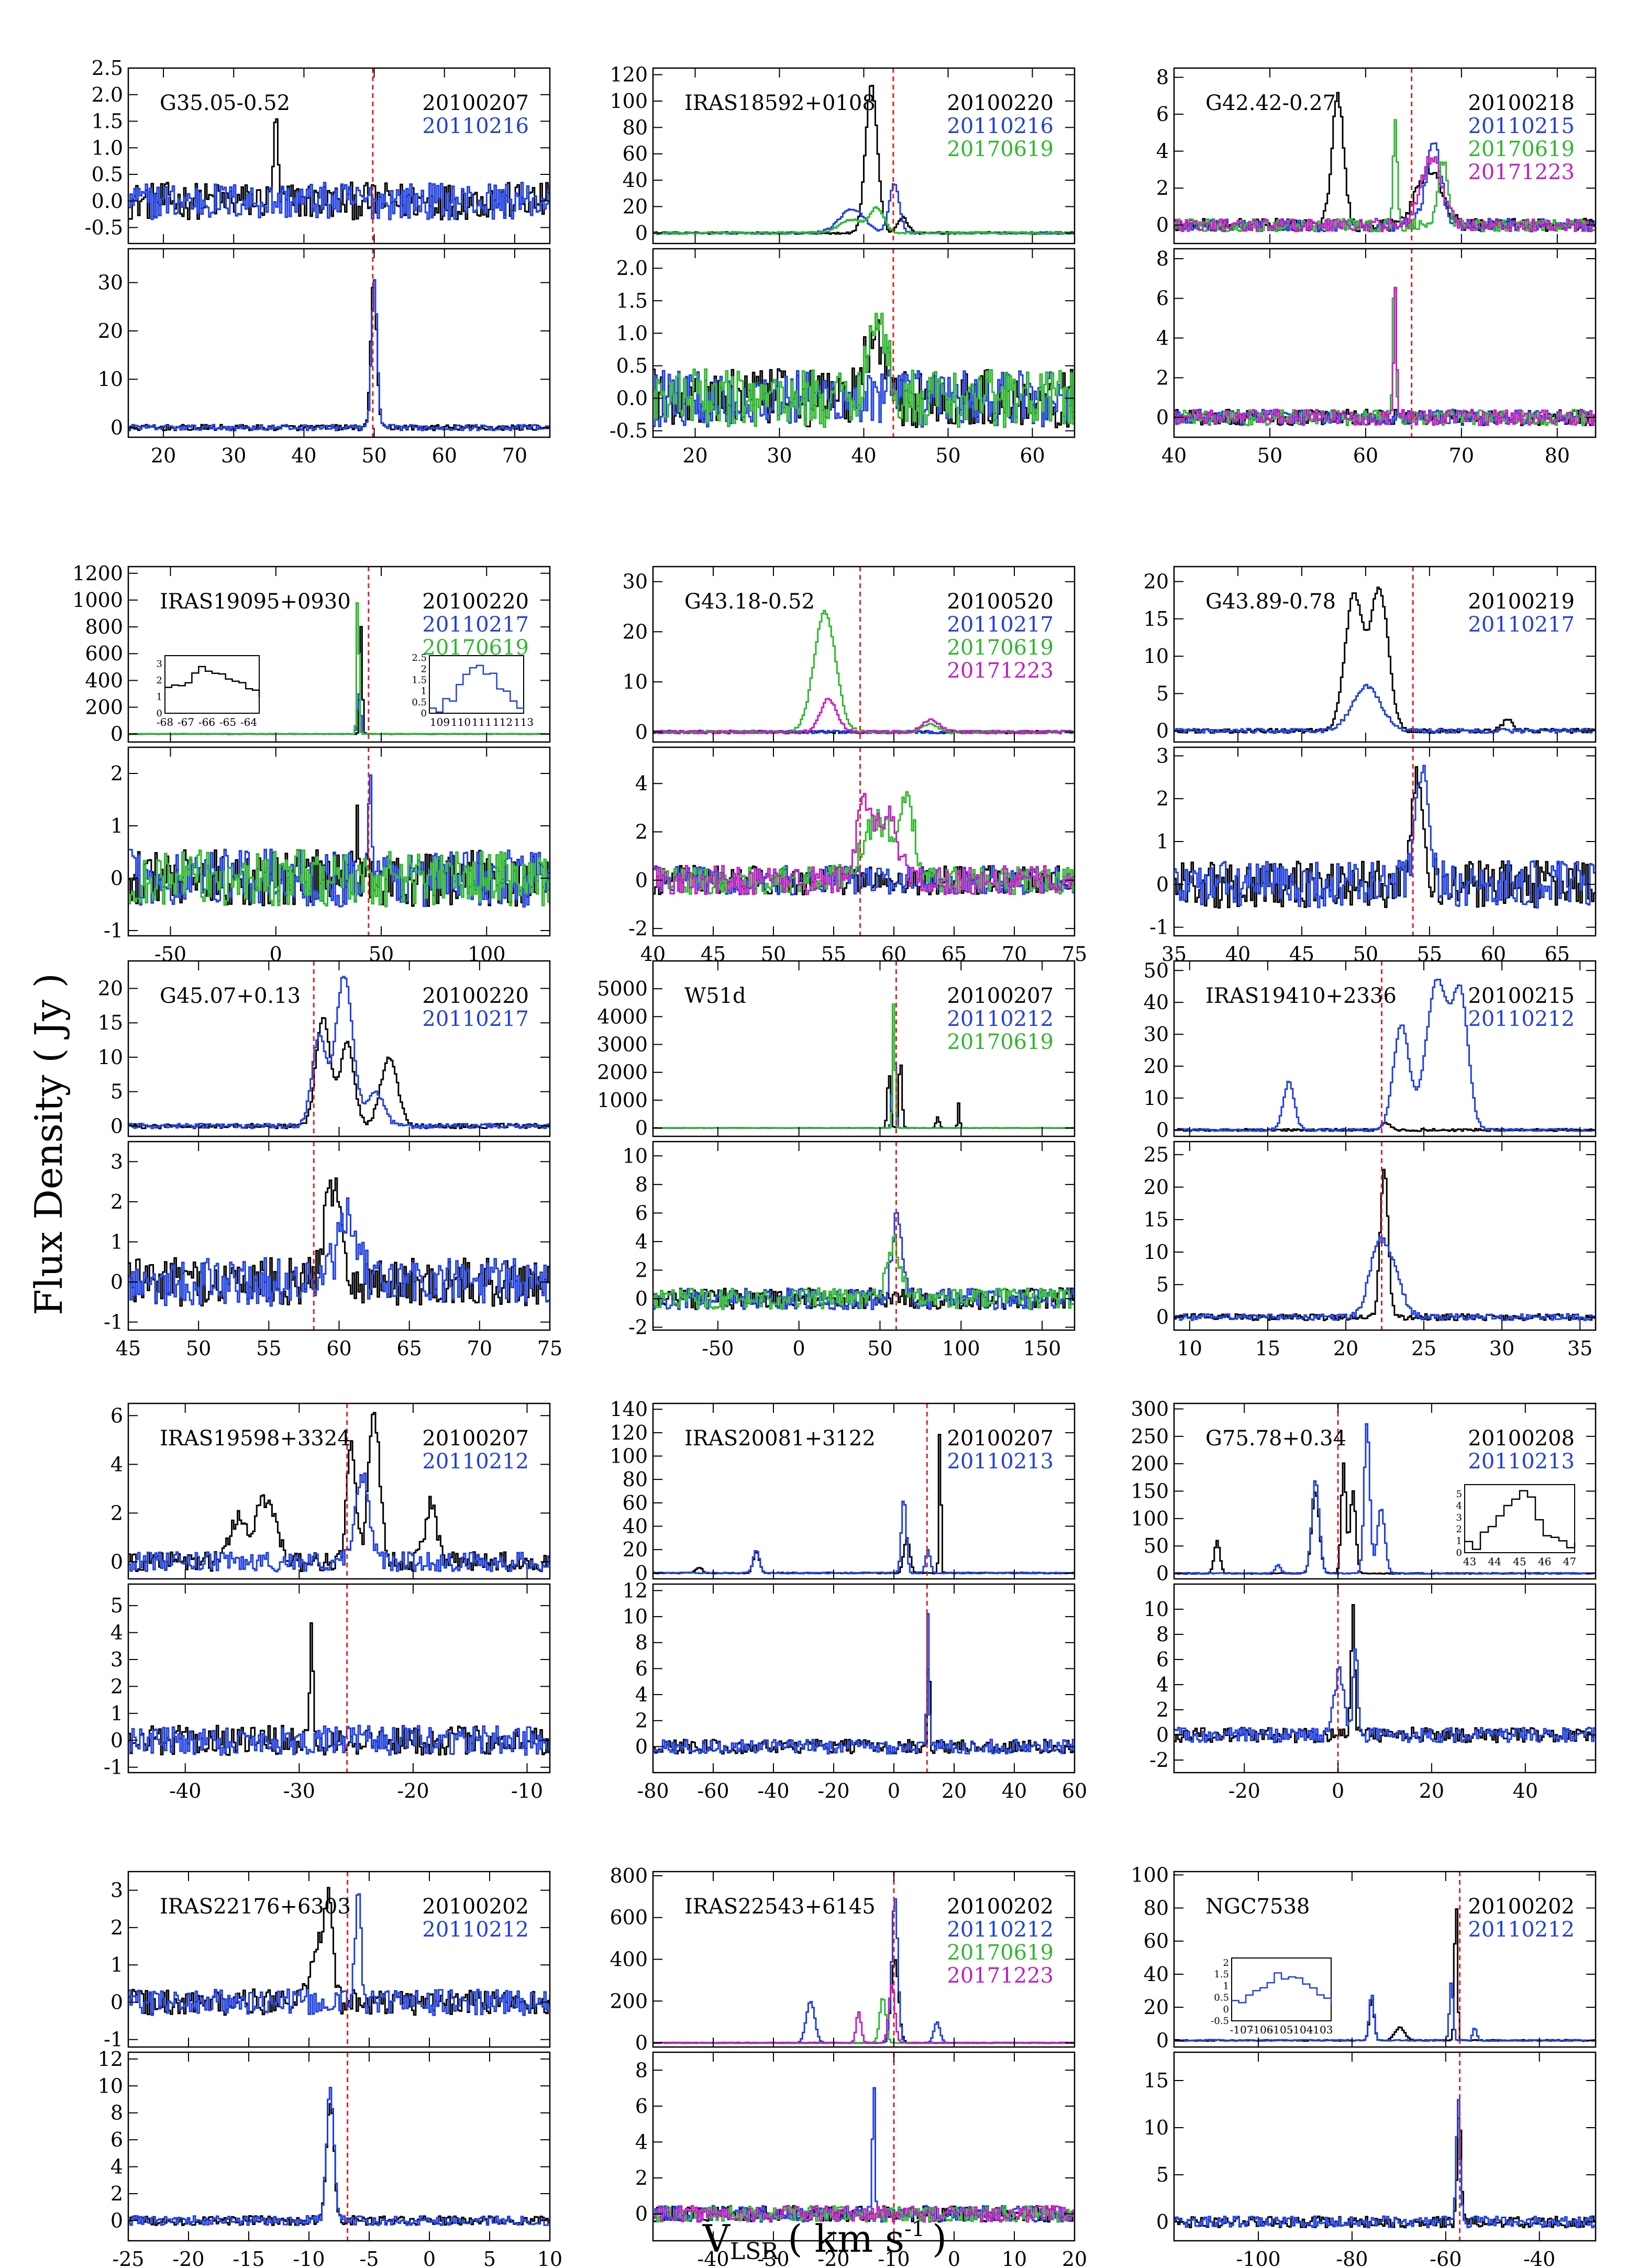 The width and height of the screenshot is (1649, 2268). What do you see at coordinates (1522, 1462) in the screenshot?
I see `epoch-label: 20110213` at bounding box center [1522, 1462].